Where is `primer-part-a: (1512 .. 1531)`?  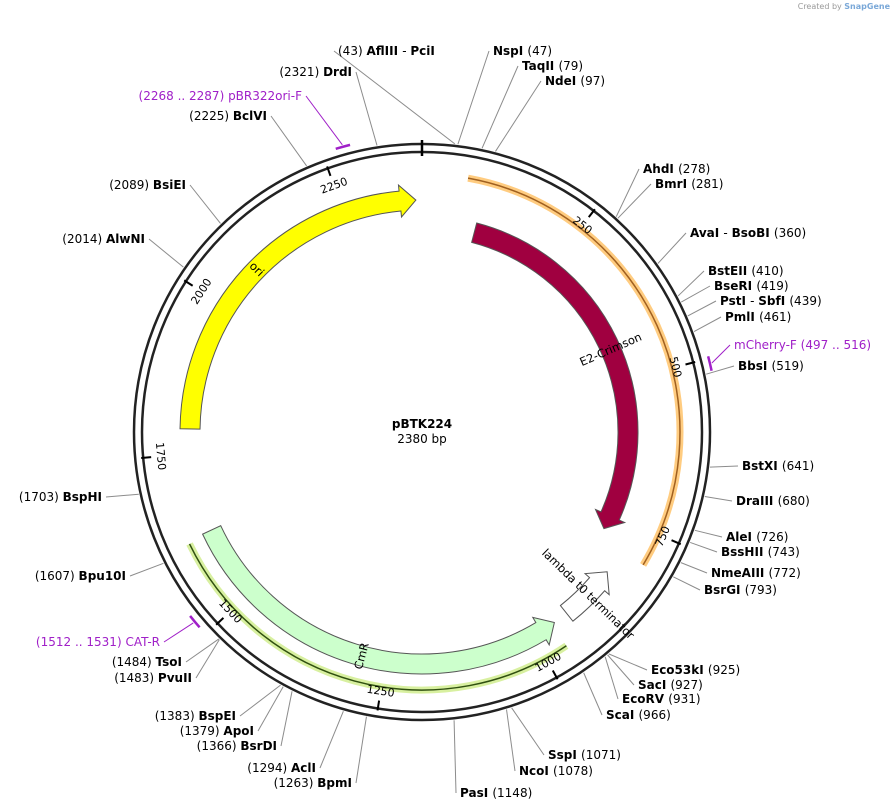
primer-part-a: (1512 .. 1531) is located at coordinates (81, 642).